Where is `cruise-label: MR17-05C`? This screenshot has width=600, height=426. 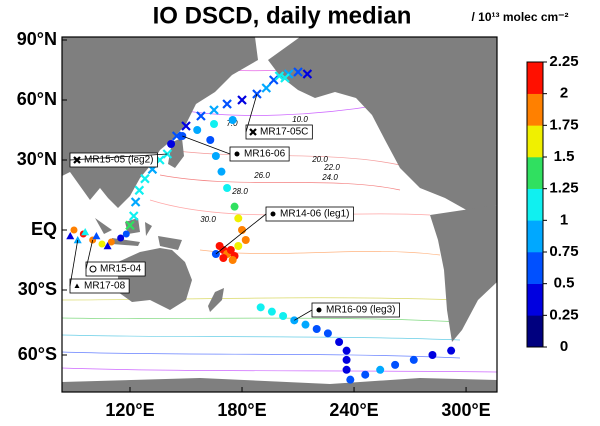
cruise-label: MR17-05C is located at coordinates (284, 132).